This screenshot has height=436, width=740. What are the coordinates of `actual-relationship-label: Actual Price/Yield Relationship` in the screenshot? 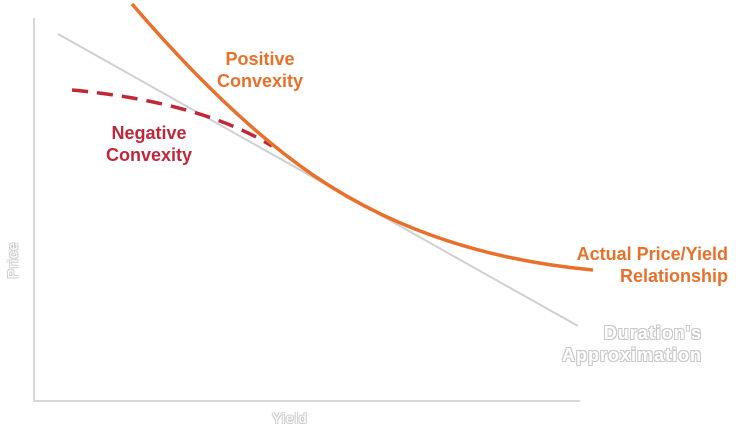 It's located at (648, 265).